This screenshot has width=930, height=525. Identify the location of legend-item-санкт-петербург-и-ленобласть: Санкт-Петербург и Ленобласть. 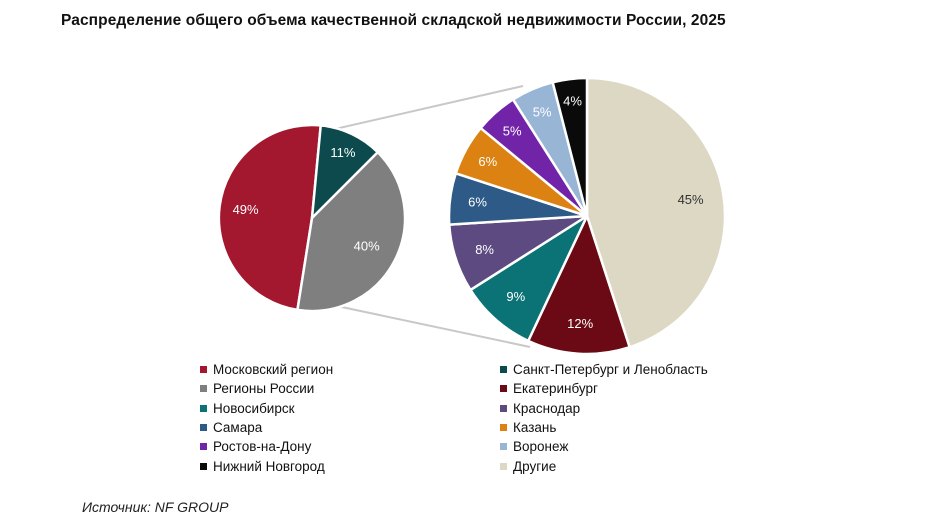
(650, 369).